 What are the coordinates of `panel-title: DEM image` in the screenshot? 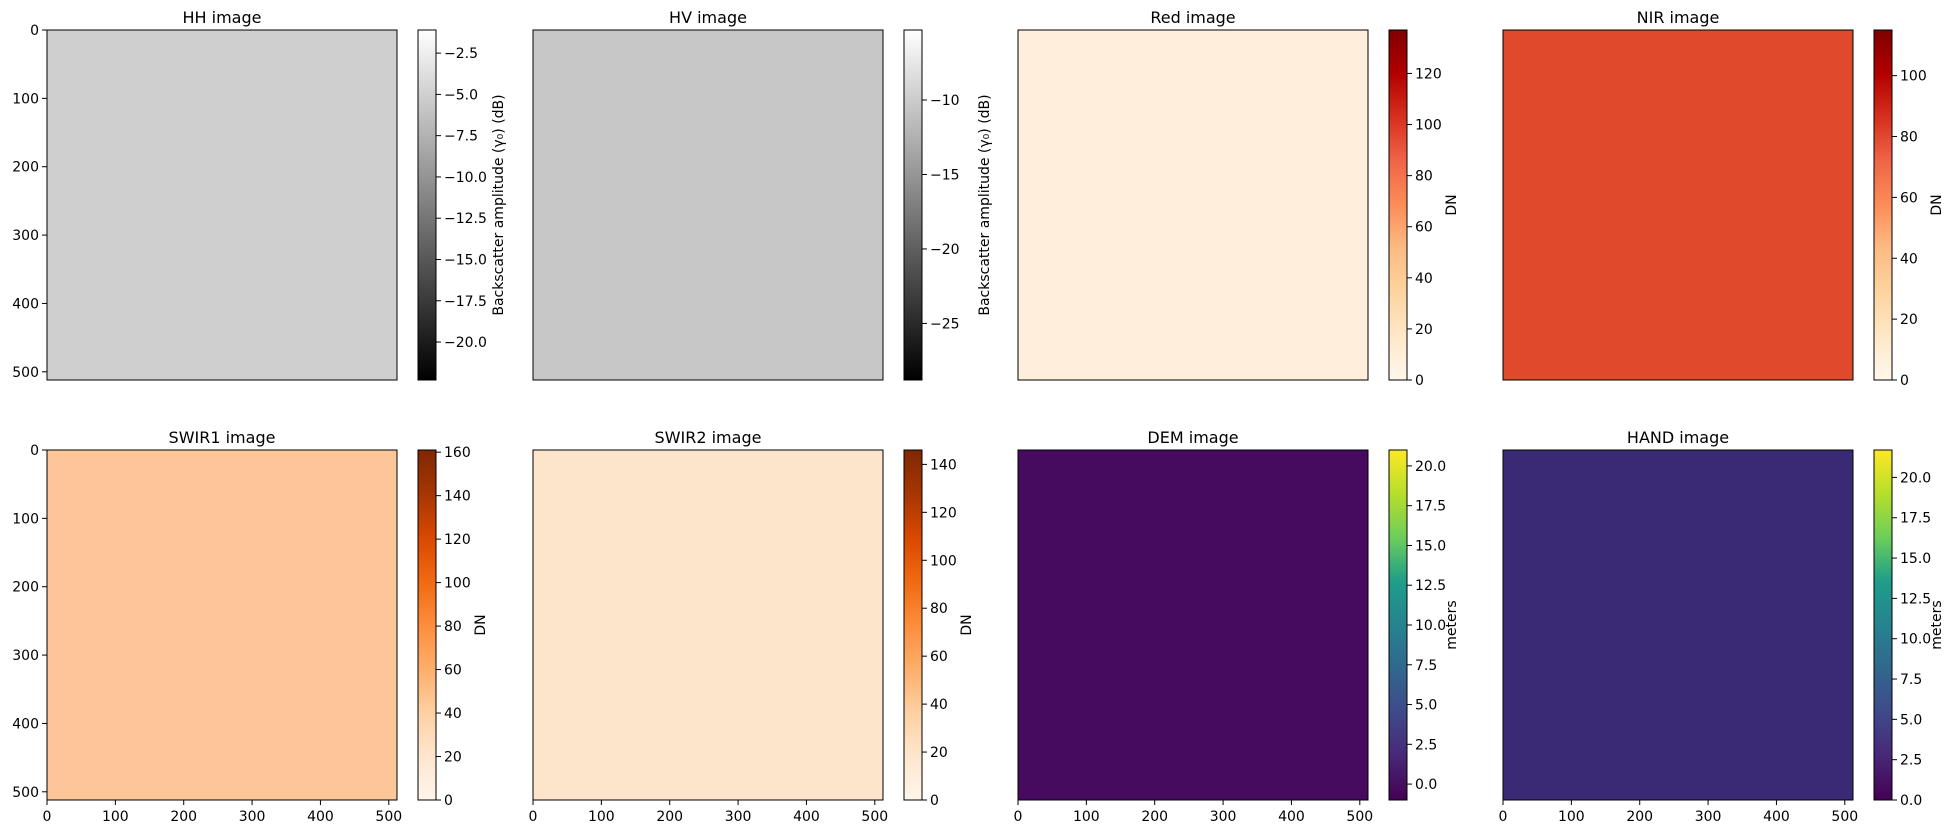 It's located at (1192, 437).